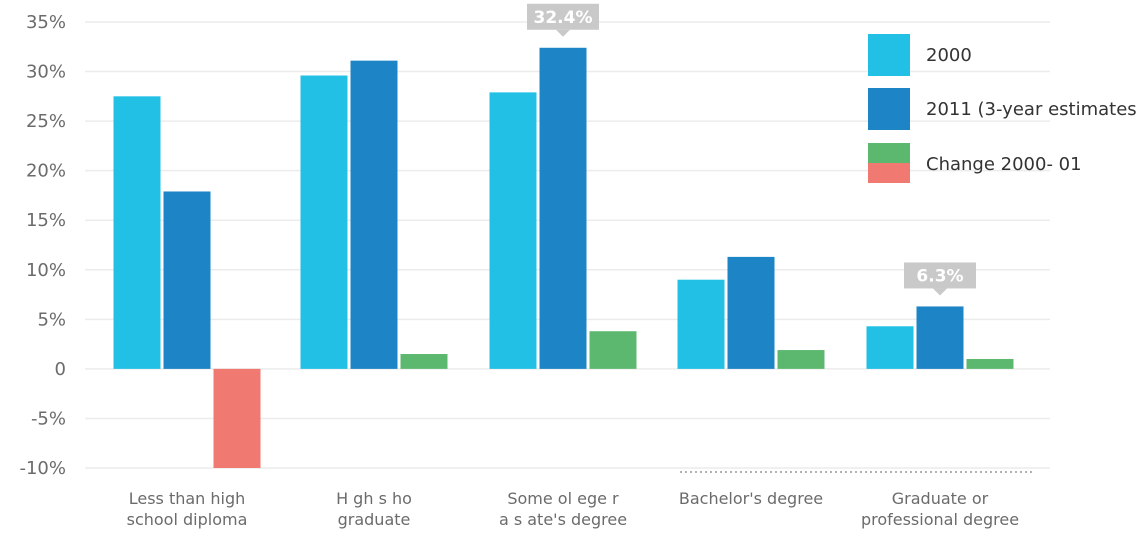 The width and height of the screenshot is (1143, 538). Describe the element at coordinates (940, 498) in the screenshot. I see `x-category-label: Graduate or` at that location.